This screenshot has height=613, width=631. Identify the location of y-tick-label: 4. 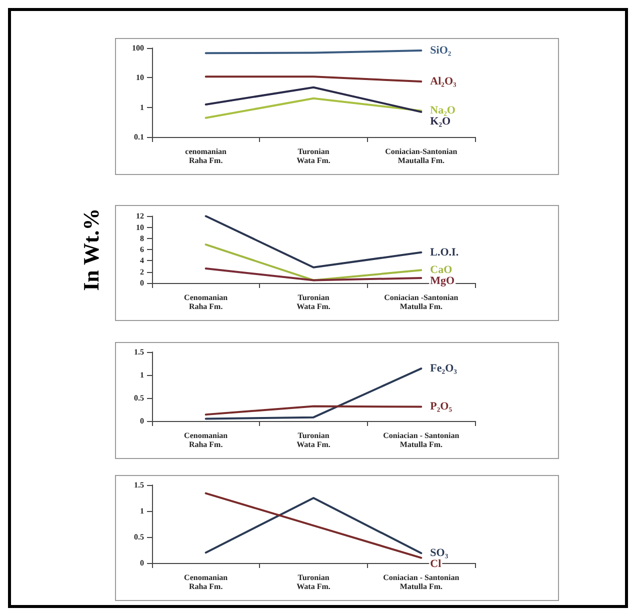
(142, 261).